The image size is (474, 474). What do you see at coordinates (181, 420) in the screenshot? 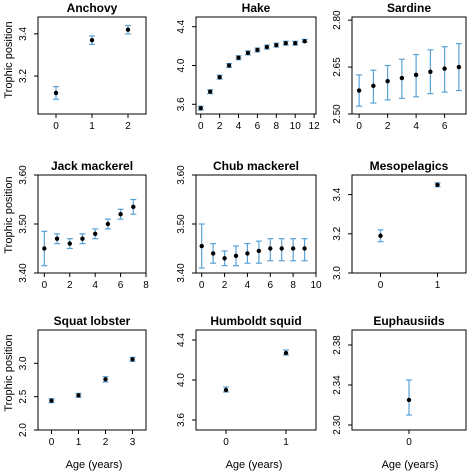
I see `y-tick-label: 3.6` at bounding box center [181, 420].